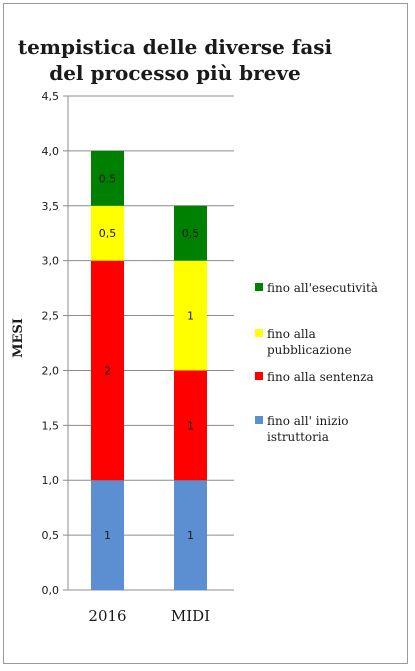  What do you see at coordinates (322, 288) in the screenshot?
I see `legend-label: fino all'esecutività` at bounding box center [322, 288].